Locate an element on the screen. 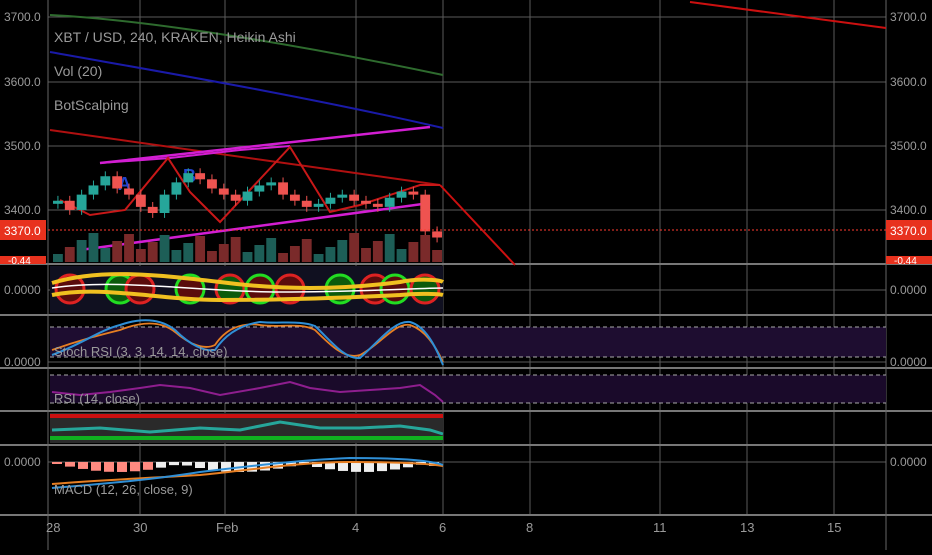 This screenshot has width=932, height=555. zigzag-pattern is located at coordinates (249, 184).